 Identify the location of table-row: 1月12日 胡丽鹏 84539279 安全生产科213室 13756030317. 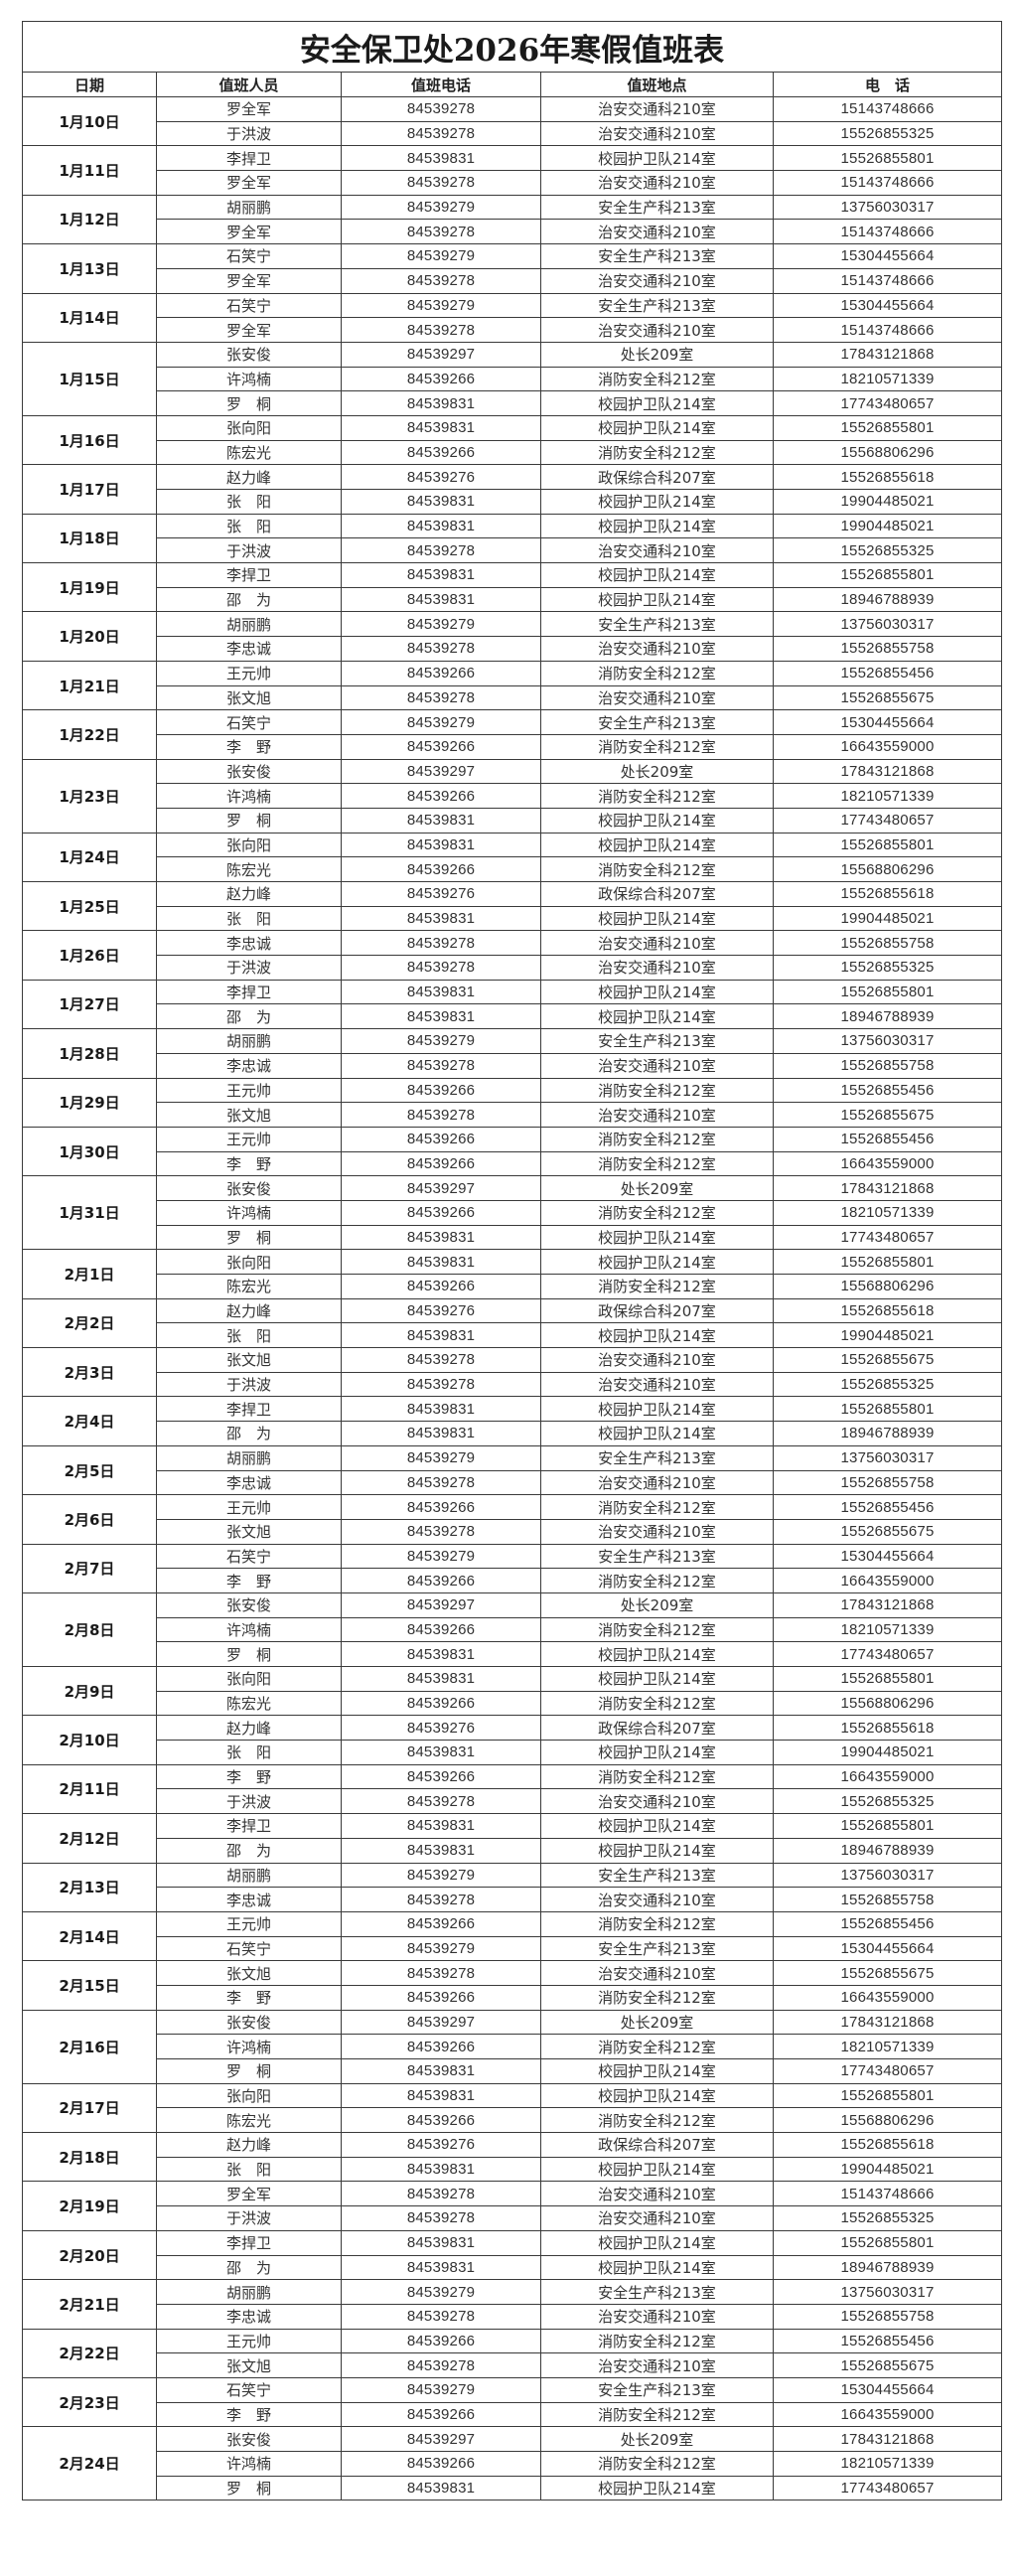
(512, 219).